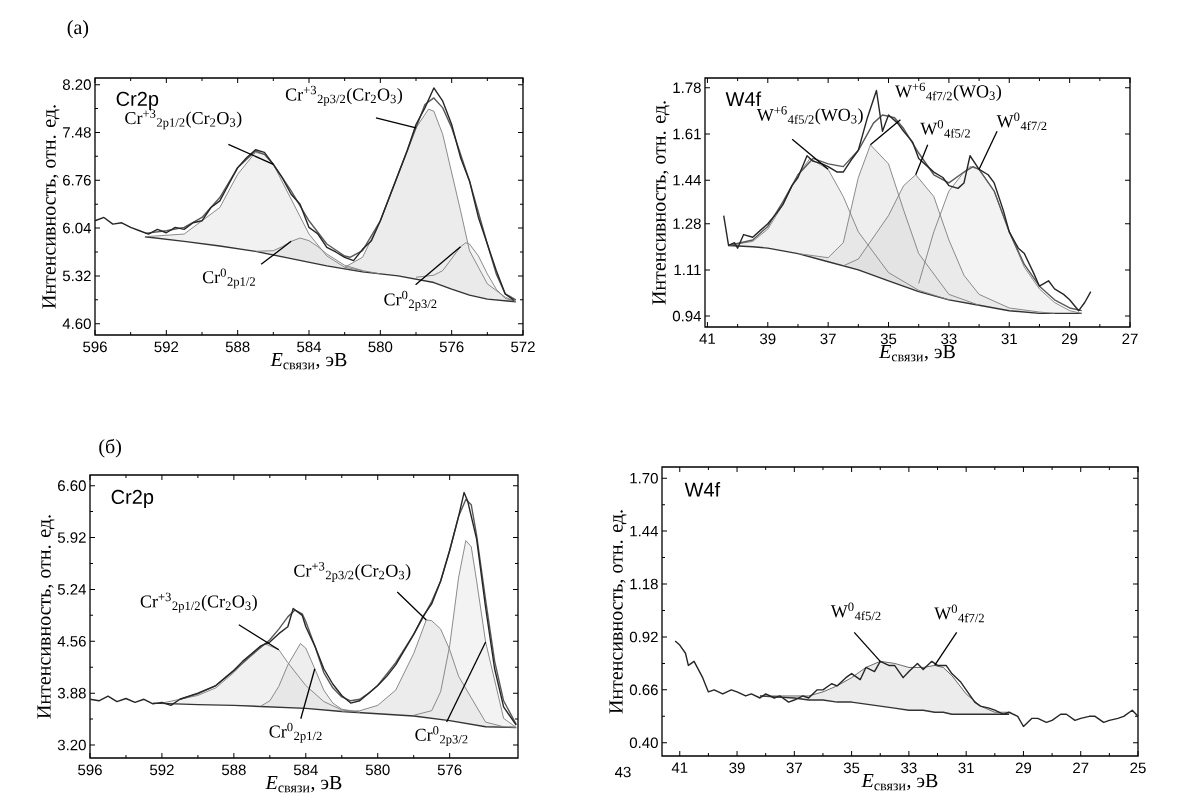 The image size is (1183, 812). Describe the element at coordinates (77, 132) in the screenshot. I see `y-tick-label: 7.48` at that location.